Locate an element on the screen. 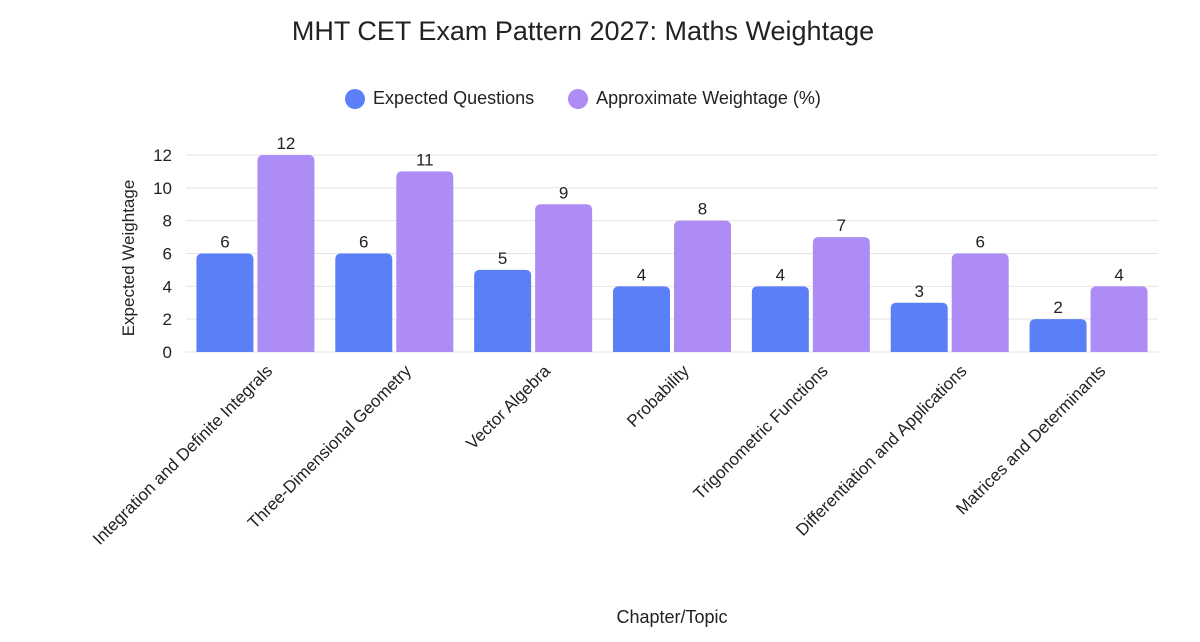 The image size is (1200, 642). x-tick-label: Trigonometric Functions is located at coordinates (761, 432).